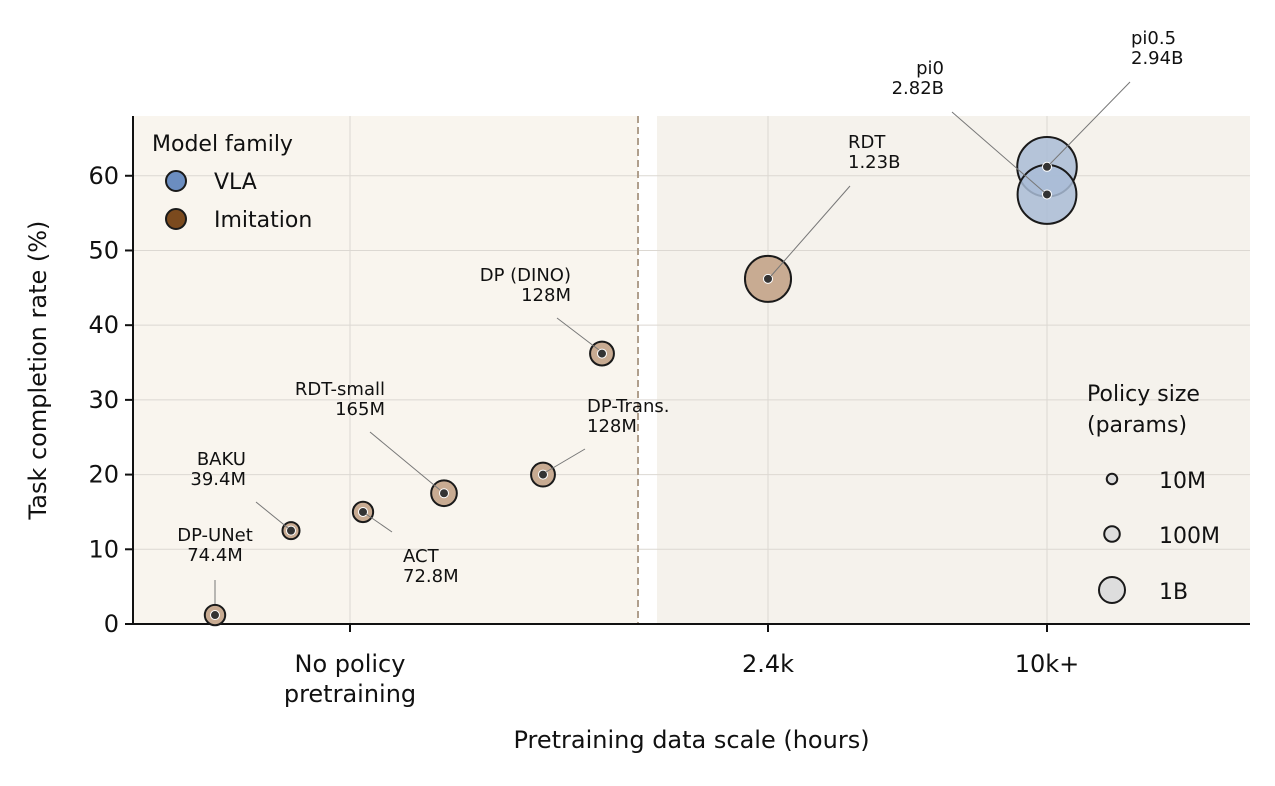  I want to click on legend-size-label: 1B, so click(1173, 592).